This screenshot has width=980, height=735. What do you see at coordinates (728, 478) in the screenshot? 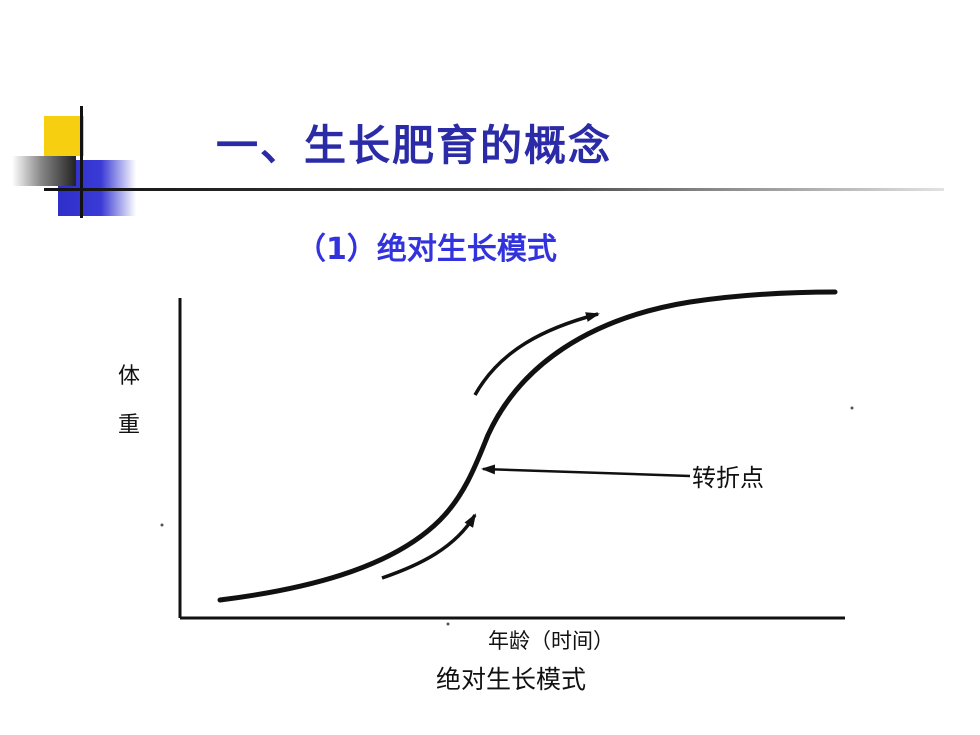
I see `inflection-label: 转折点` at bounding box center [728, 478].